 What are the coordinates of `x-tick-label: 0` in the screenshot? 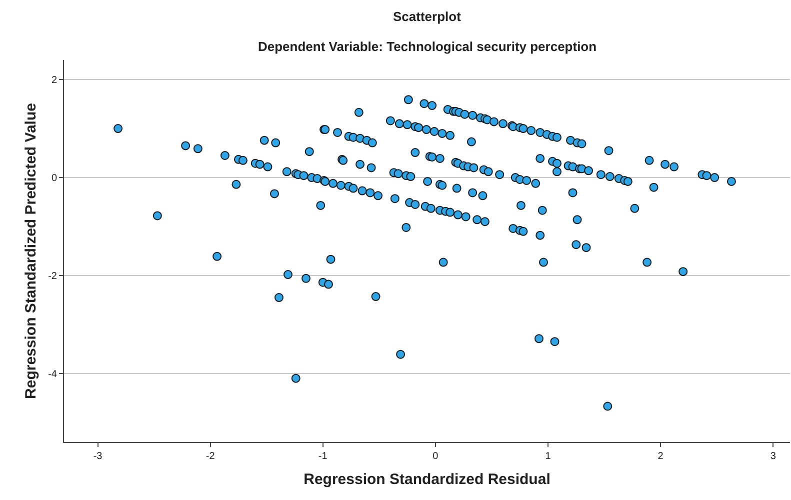 It's located at (435, 456).